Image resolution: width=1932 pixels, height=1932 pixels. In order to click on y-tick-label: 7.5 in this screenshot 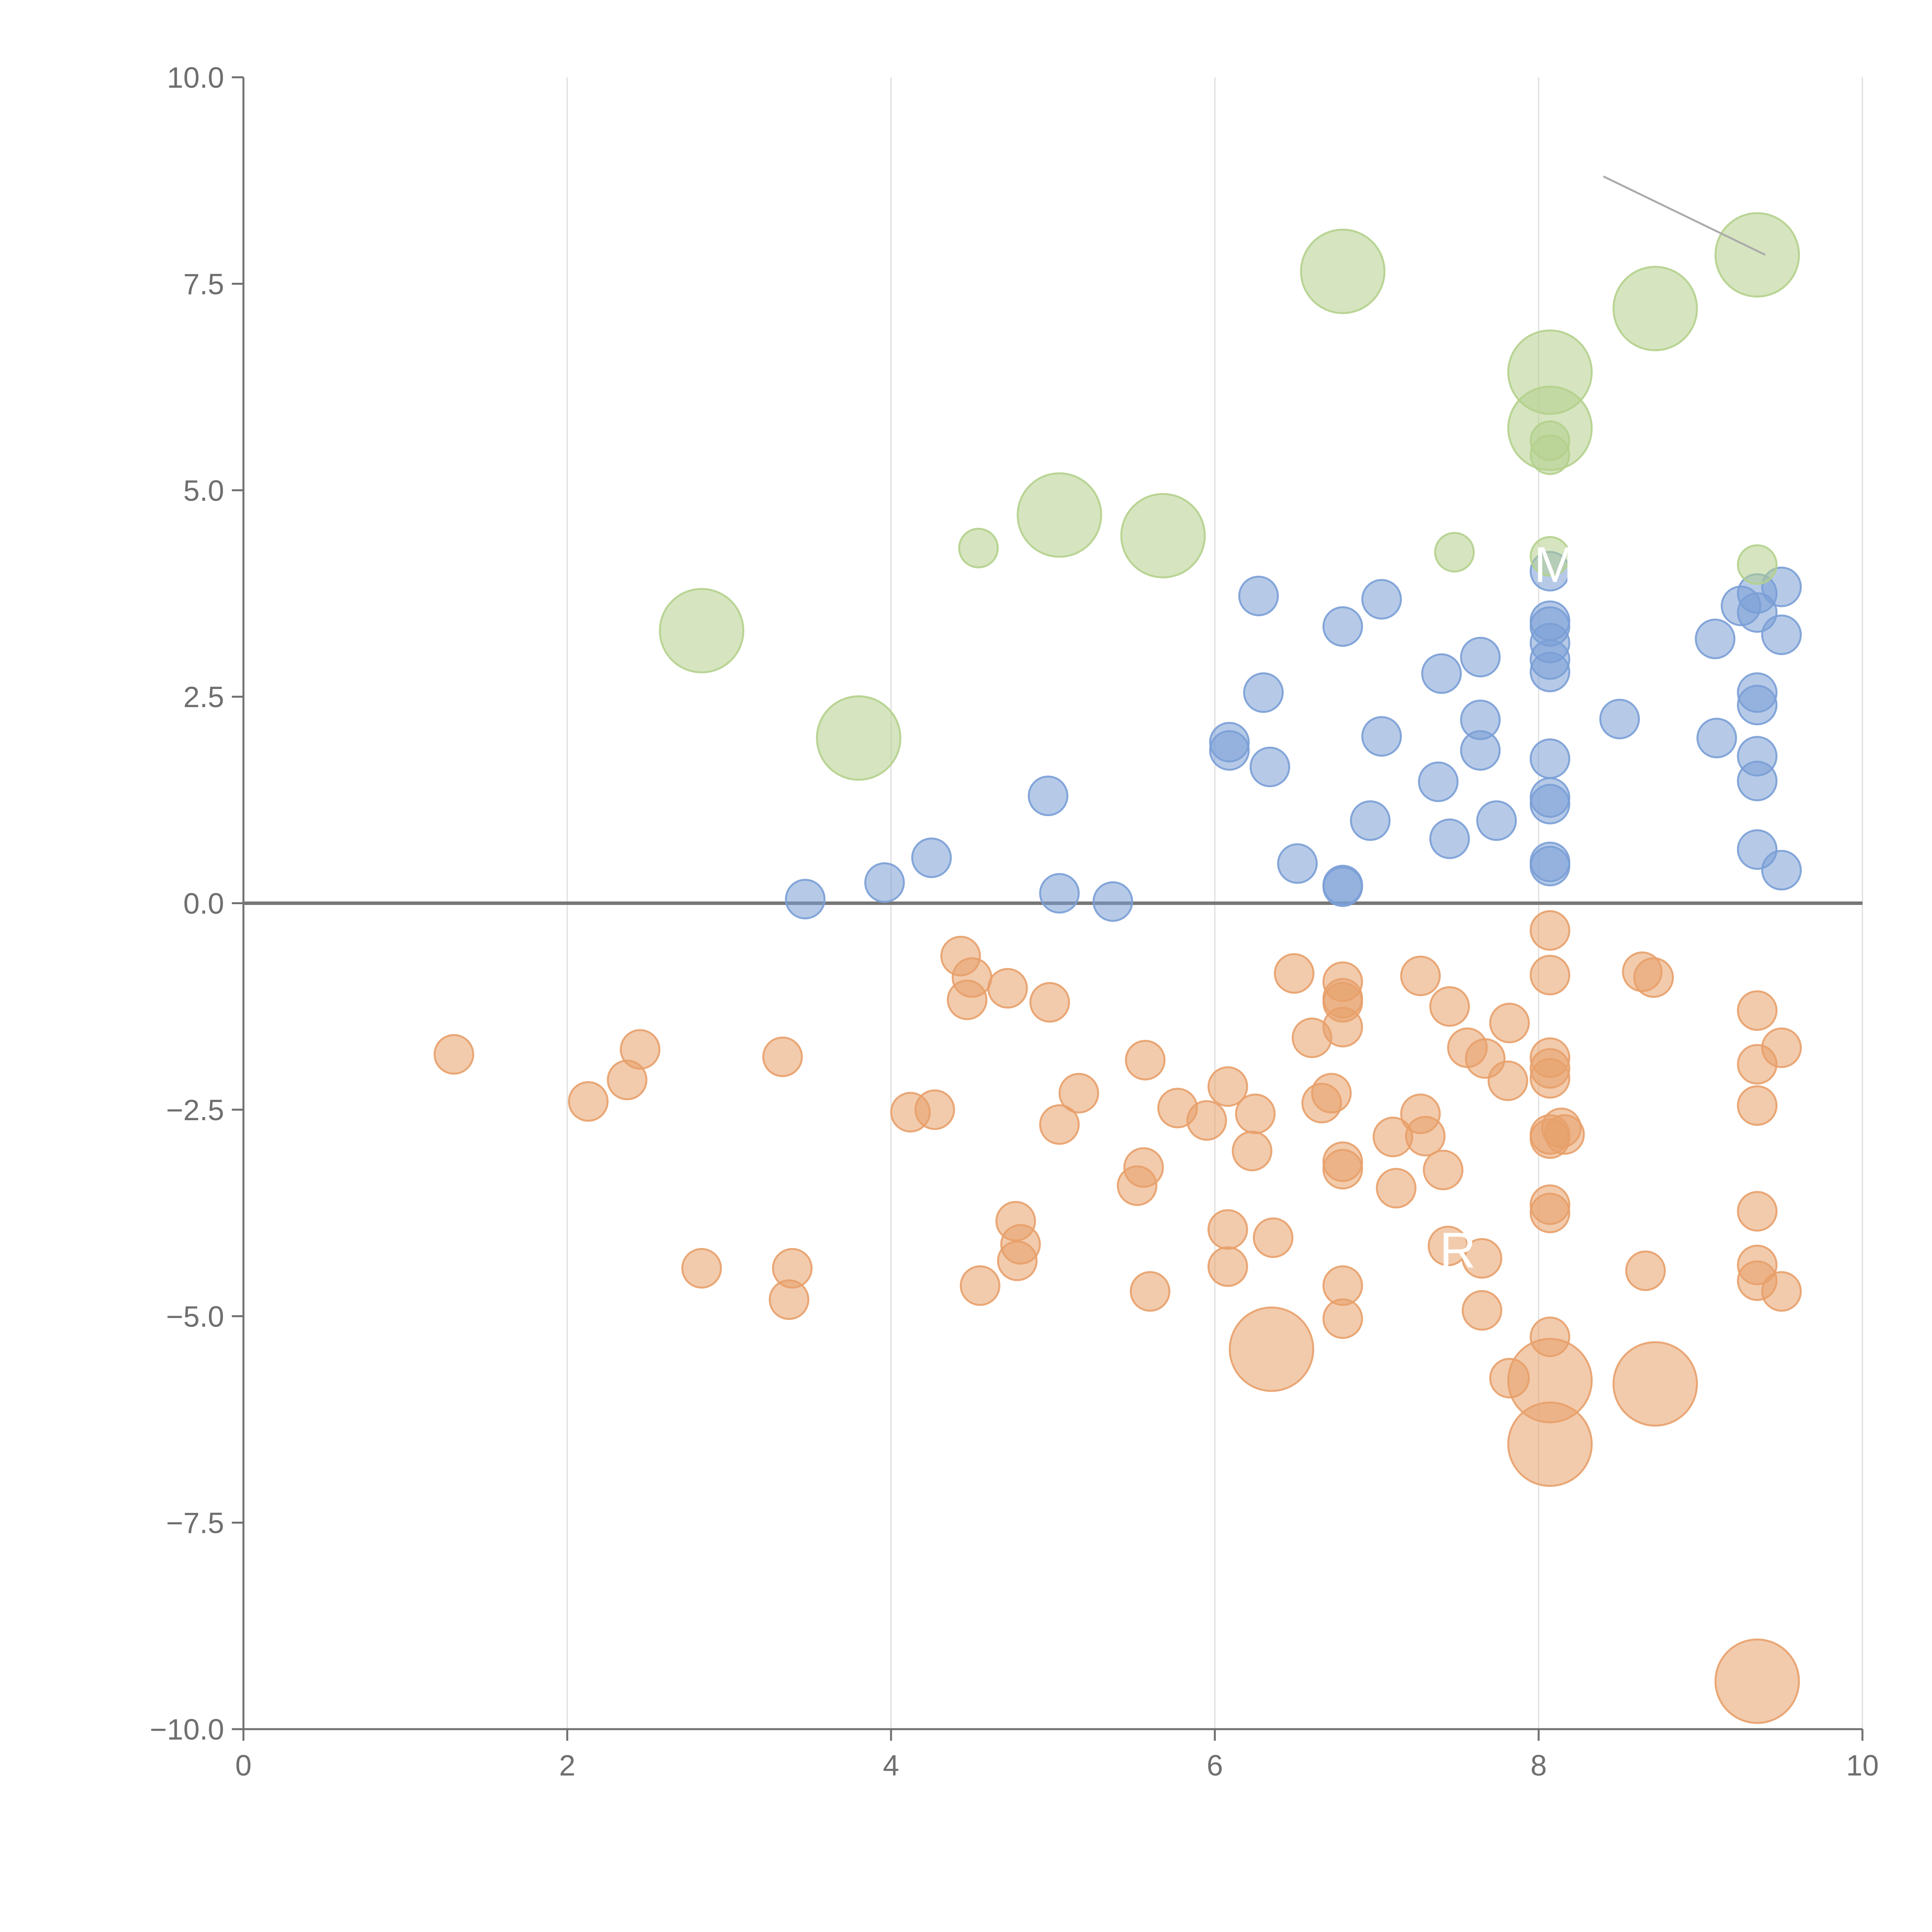, I will do `click(204, 284)`.